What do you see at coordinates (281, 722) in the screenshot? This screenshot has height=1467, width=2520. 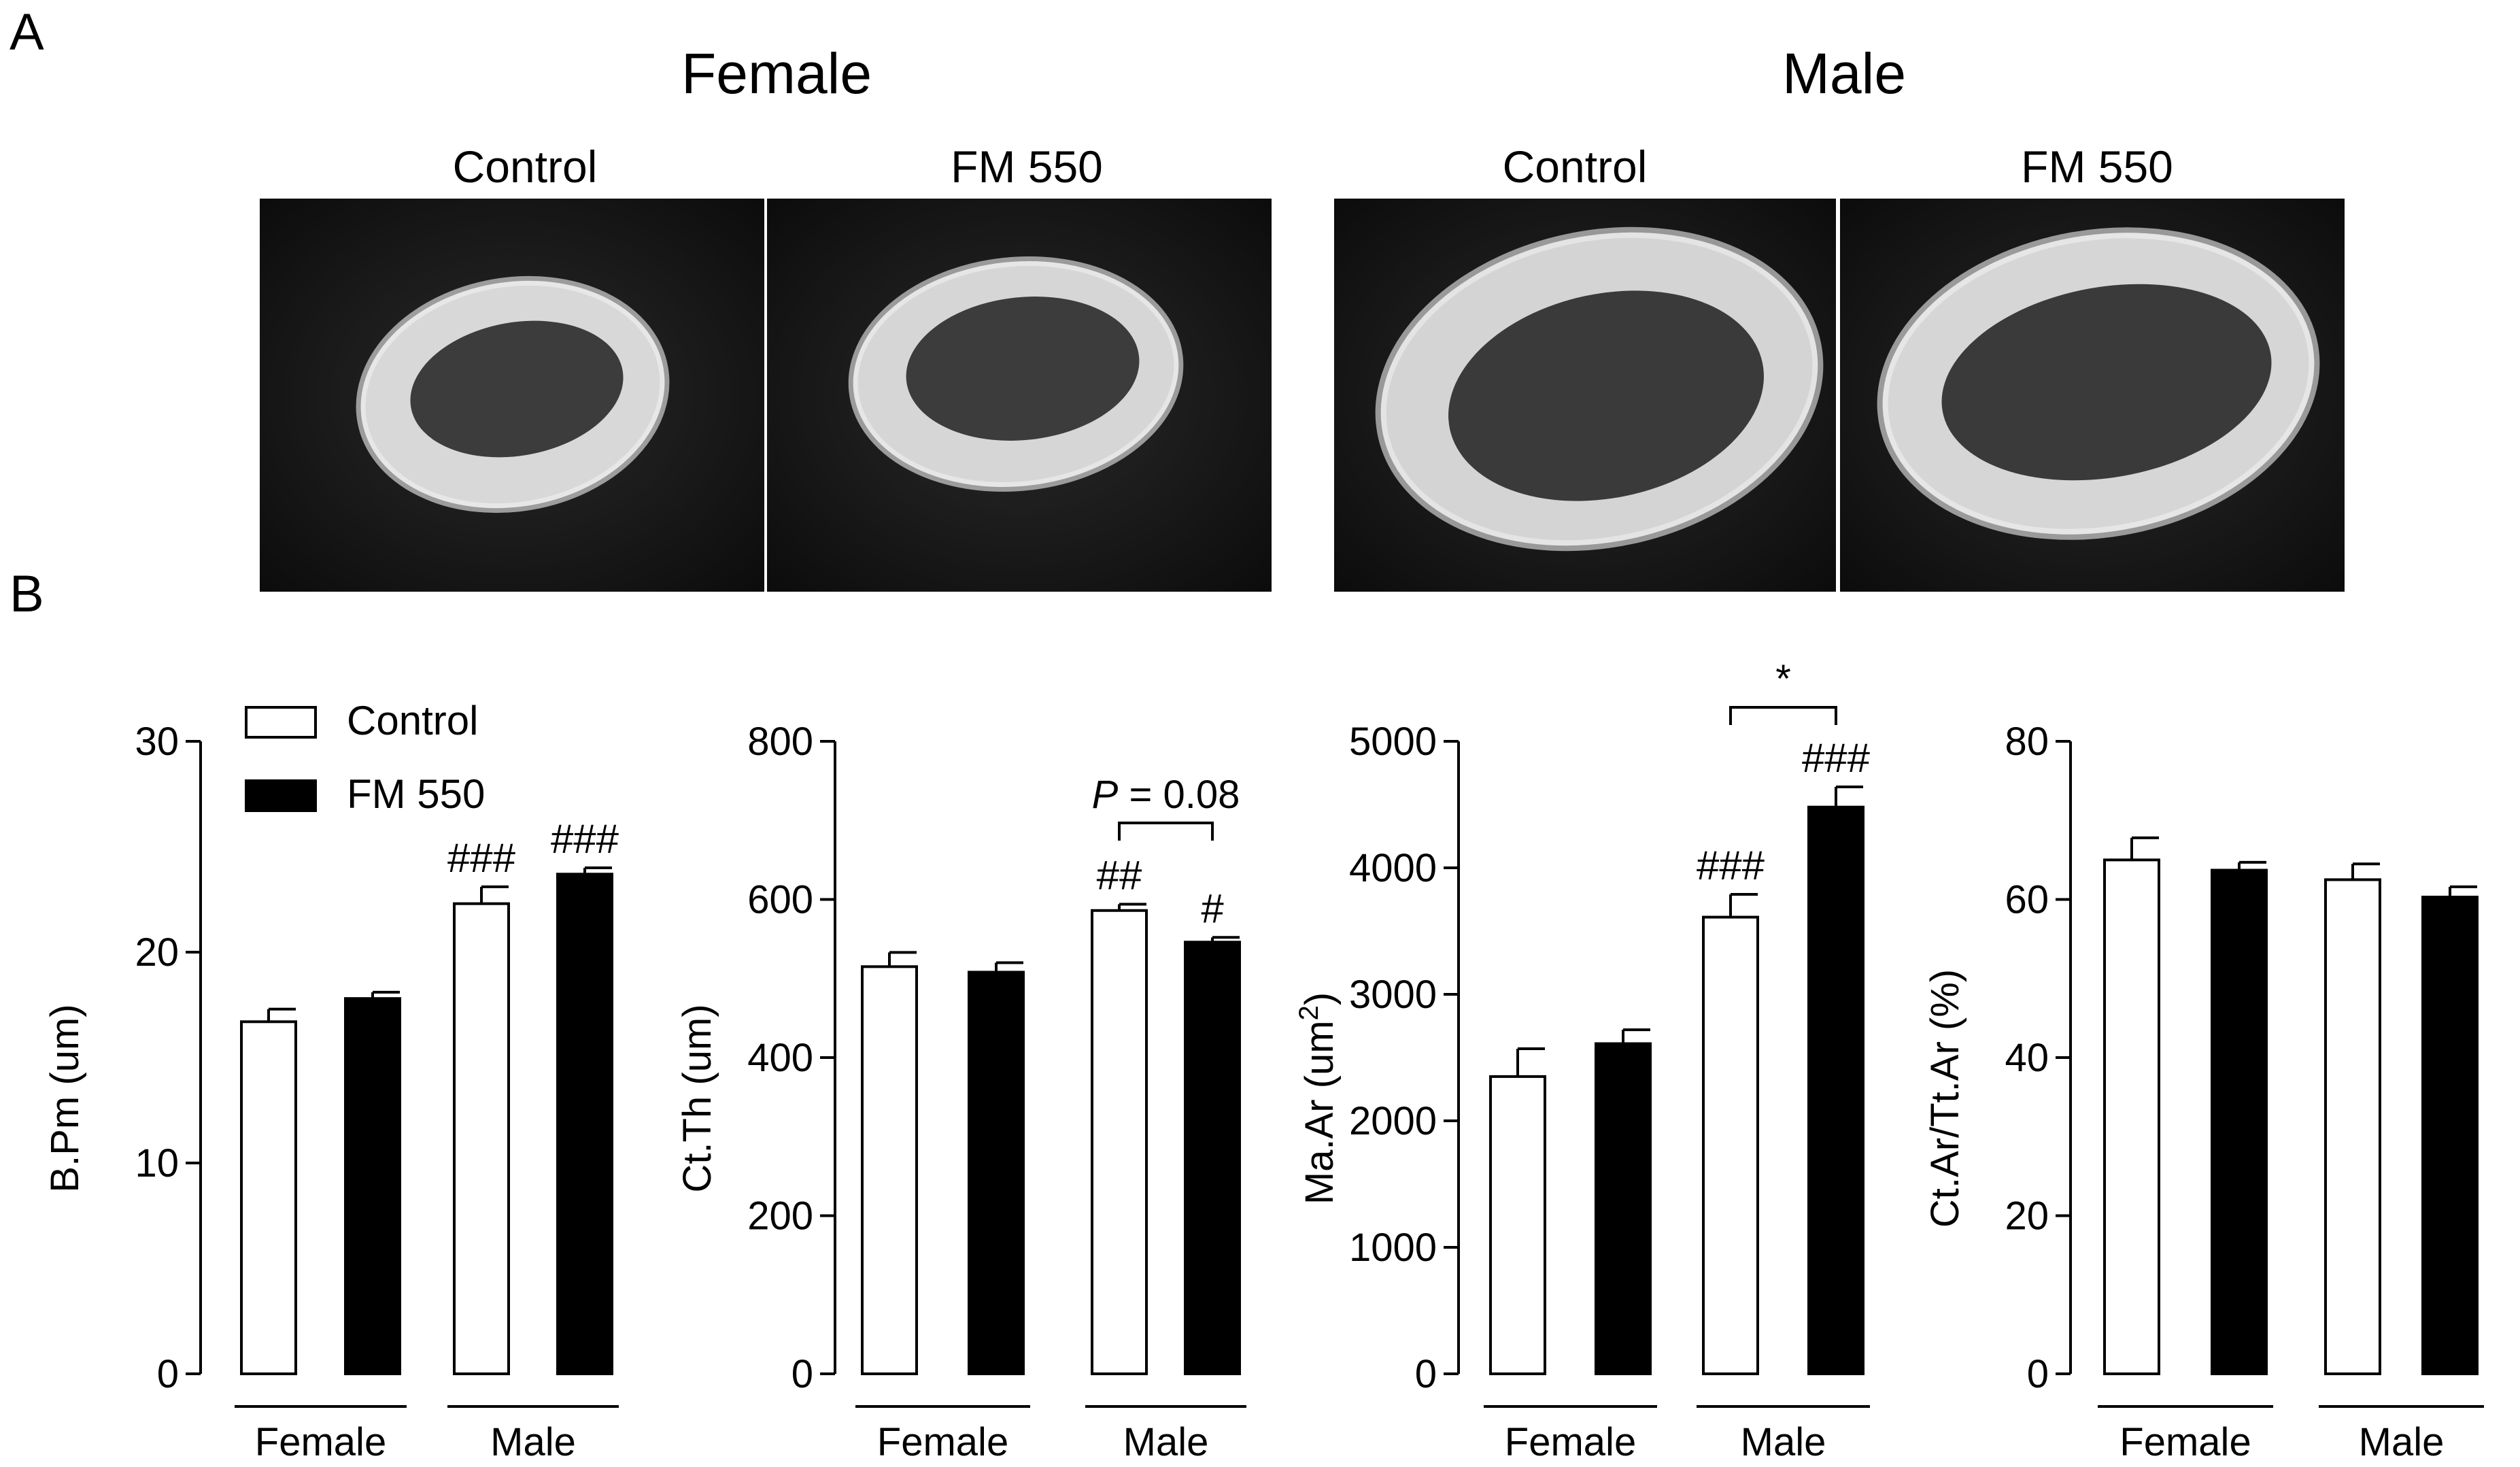 I see `legend-swatch-control` at bounding box center [281, 722].